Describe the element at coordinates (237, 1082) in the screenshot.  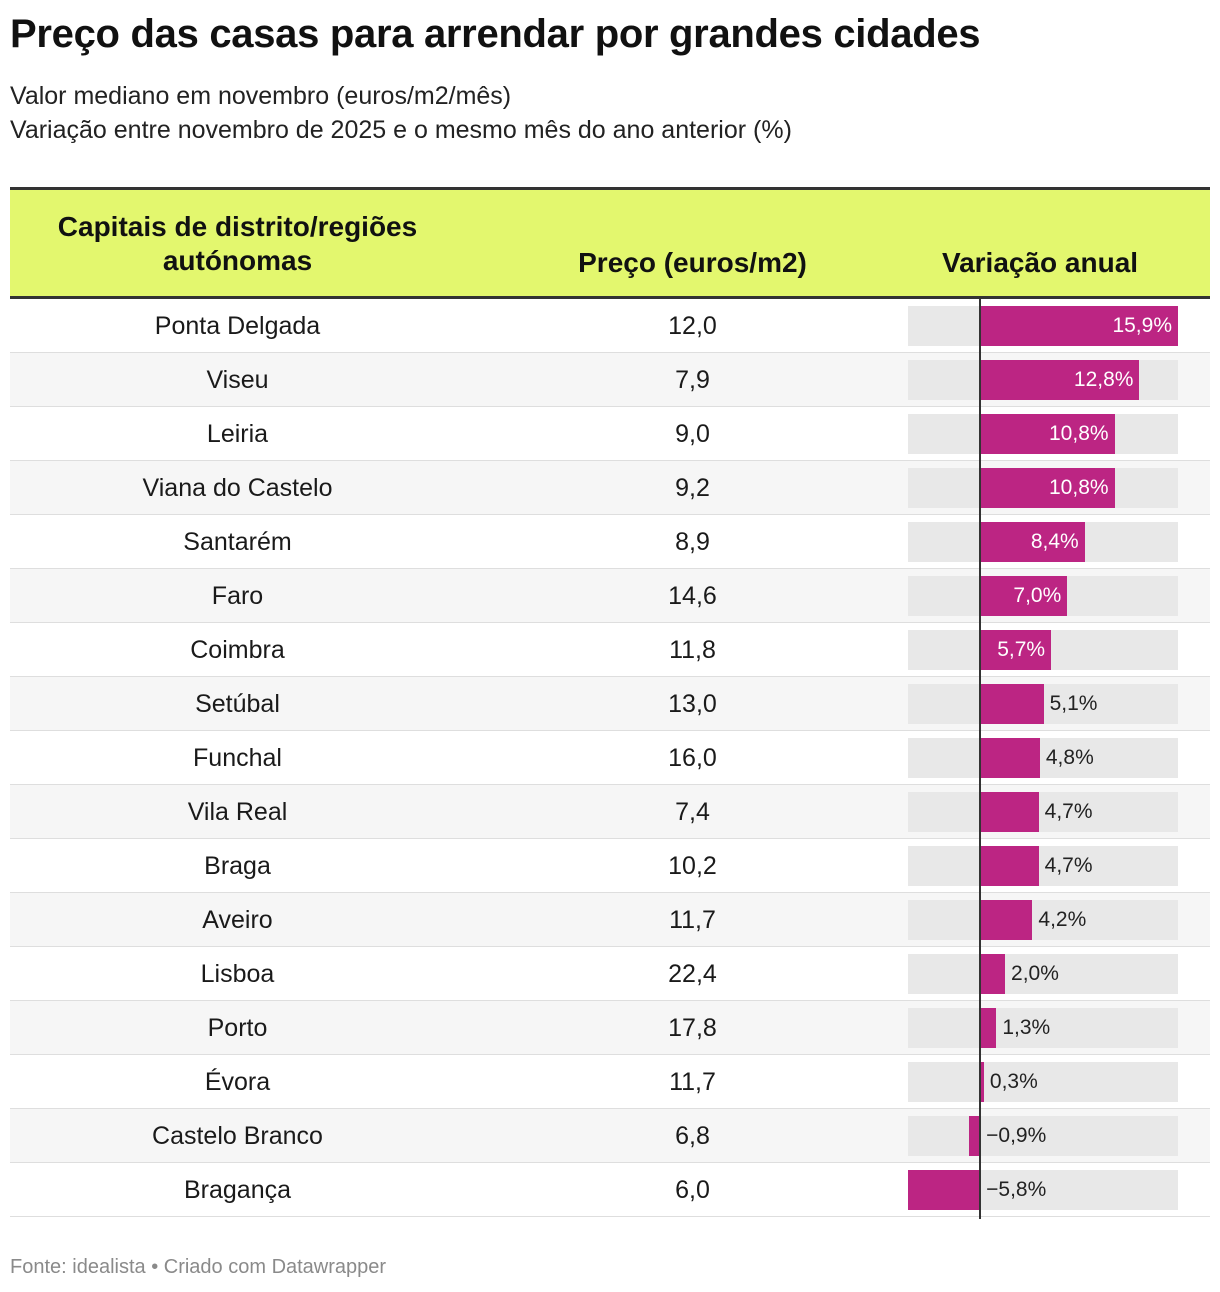
I see `cell-city: Évora` at that location.